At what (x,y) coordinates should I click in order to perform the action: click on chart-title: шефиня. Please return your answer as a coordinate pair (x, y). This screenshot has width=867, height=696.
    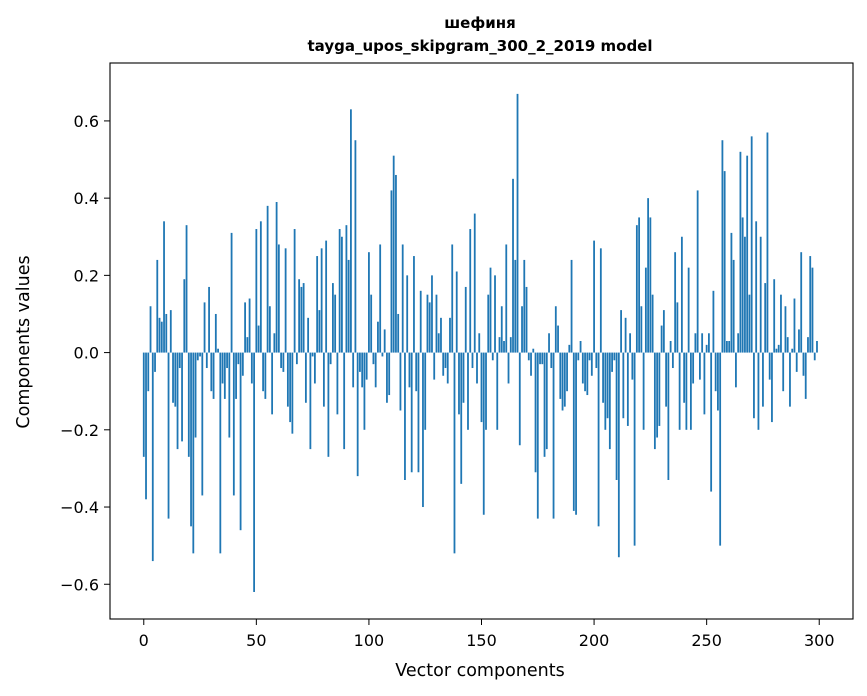
    Looking at the image, I should click on (480, 23).